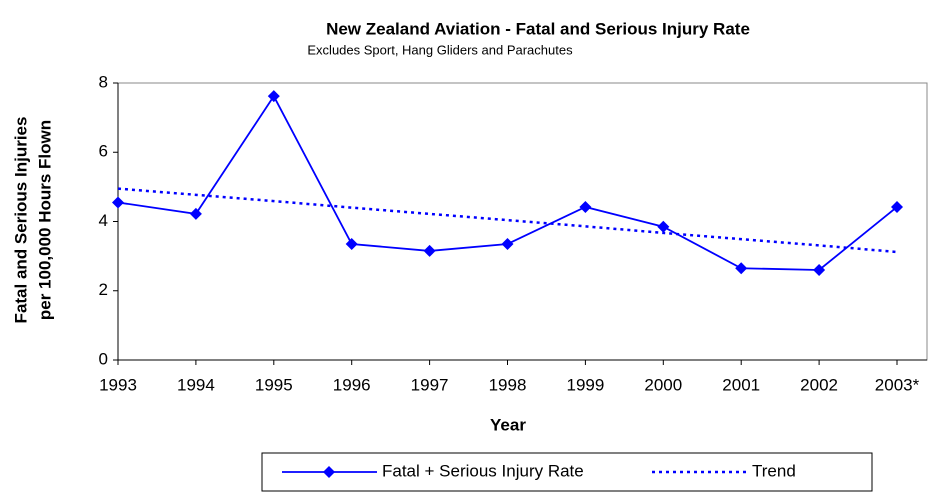 The image size is (929, 492). Describe the element at coordinates (20, 220) in the screenshot. I see `y-axis-title: Fatal and Serious Injuries` at that location.